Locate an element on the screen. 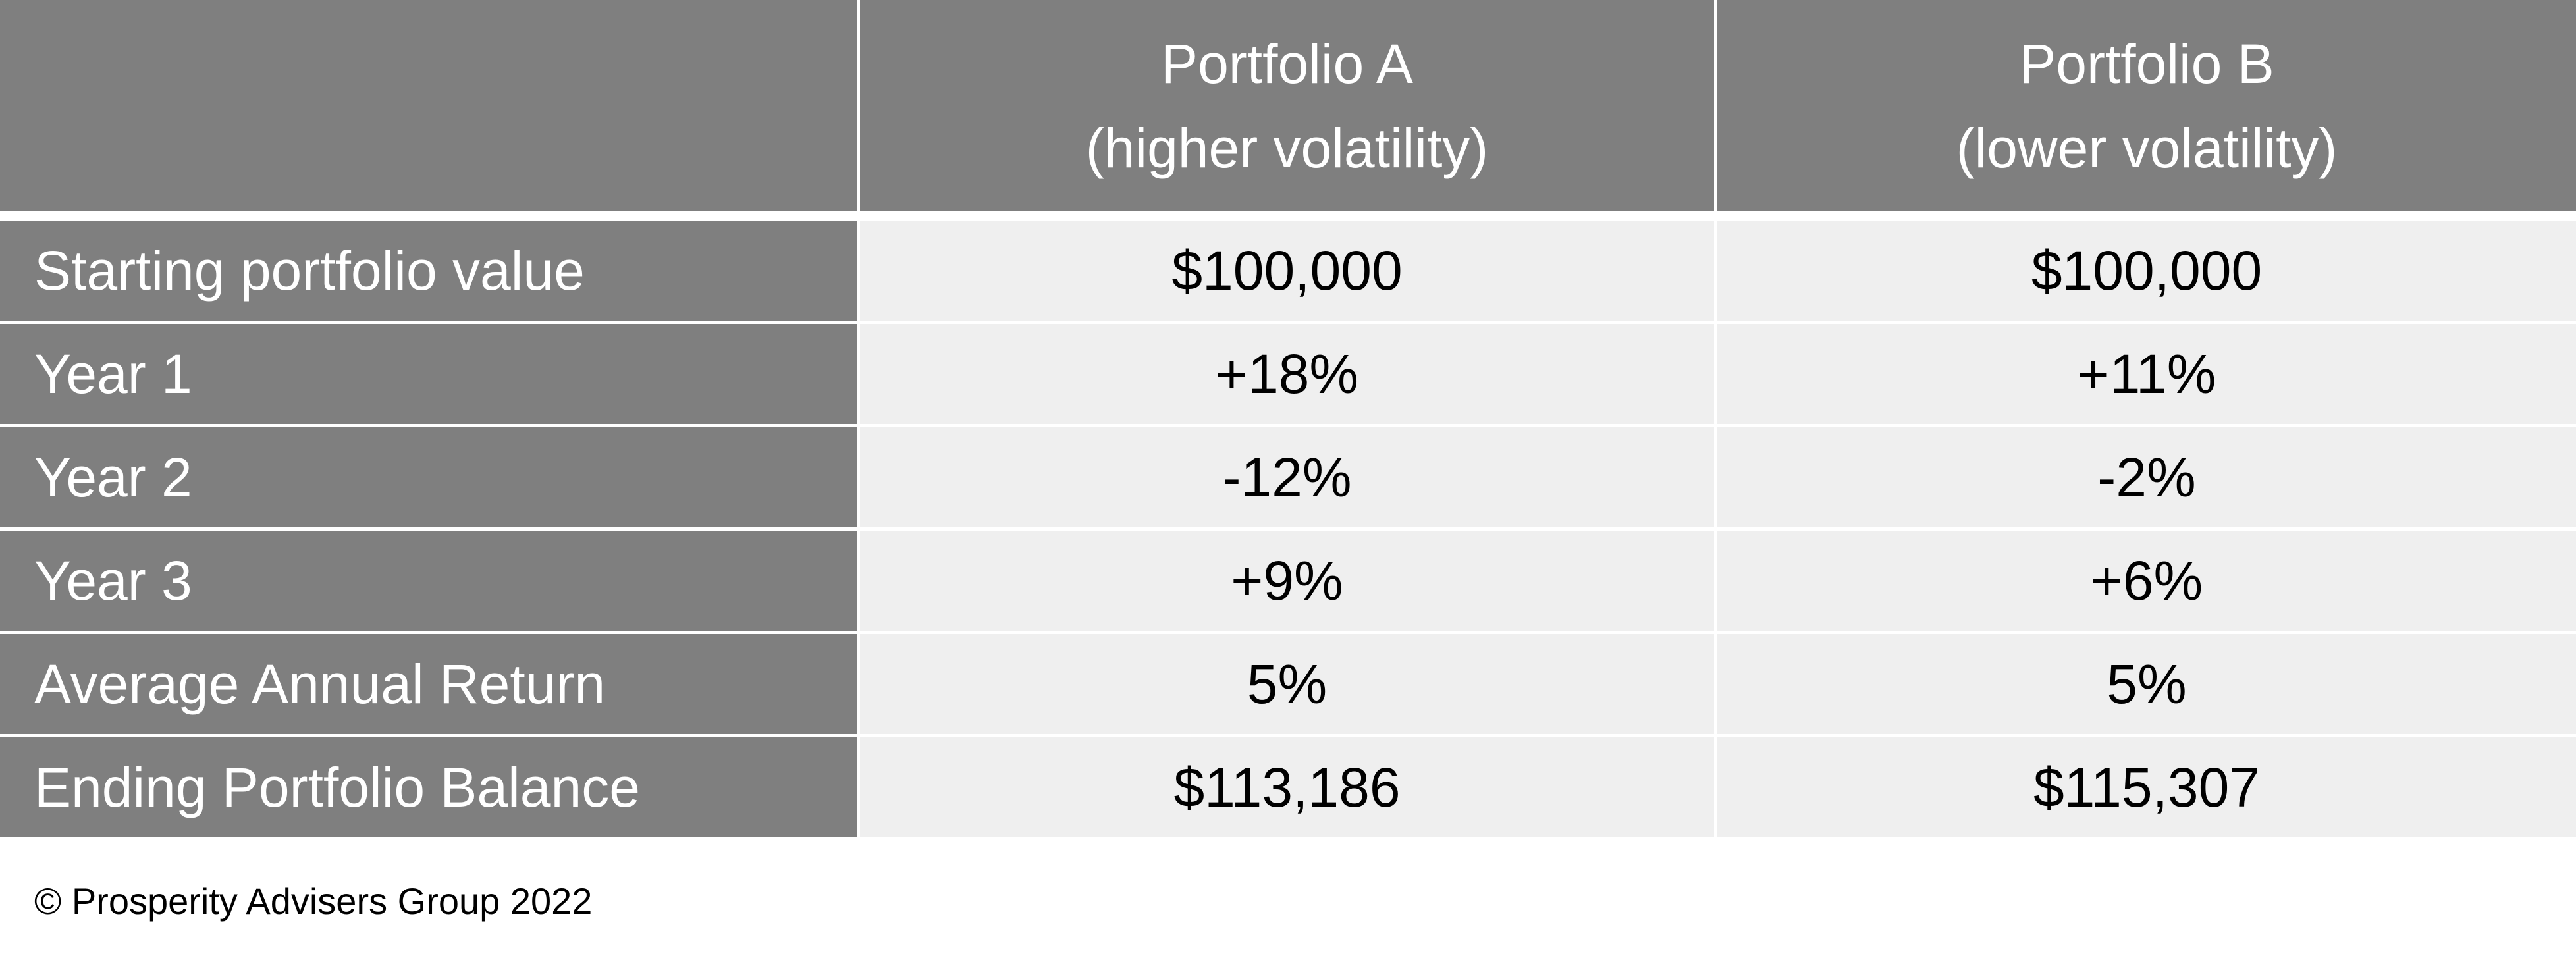 This screenshot has height=956, width=2576. cell-portfolio-b: +11% is located at coordinates (2146, 374).